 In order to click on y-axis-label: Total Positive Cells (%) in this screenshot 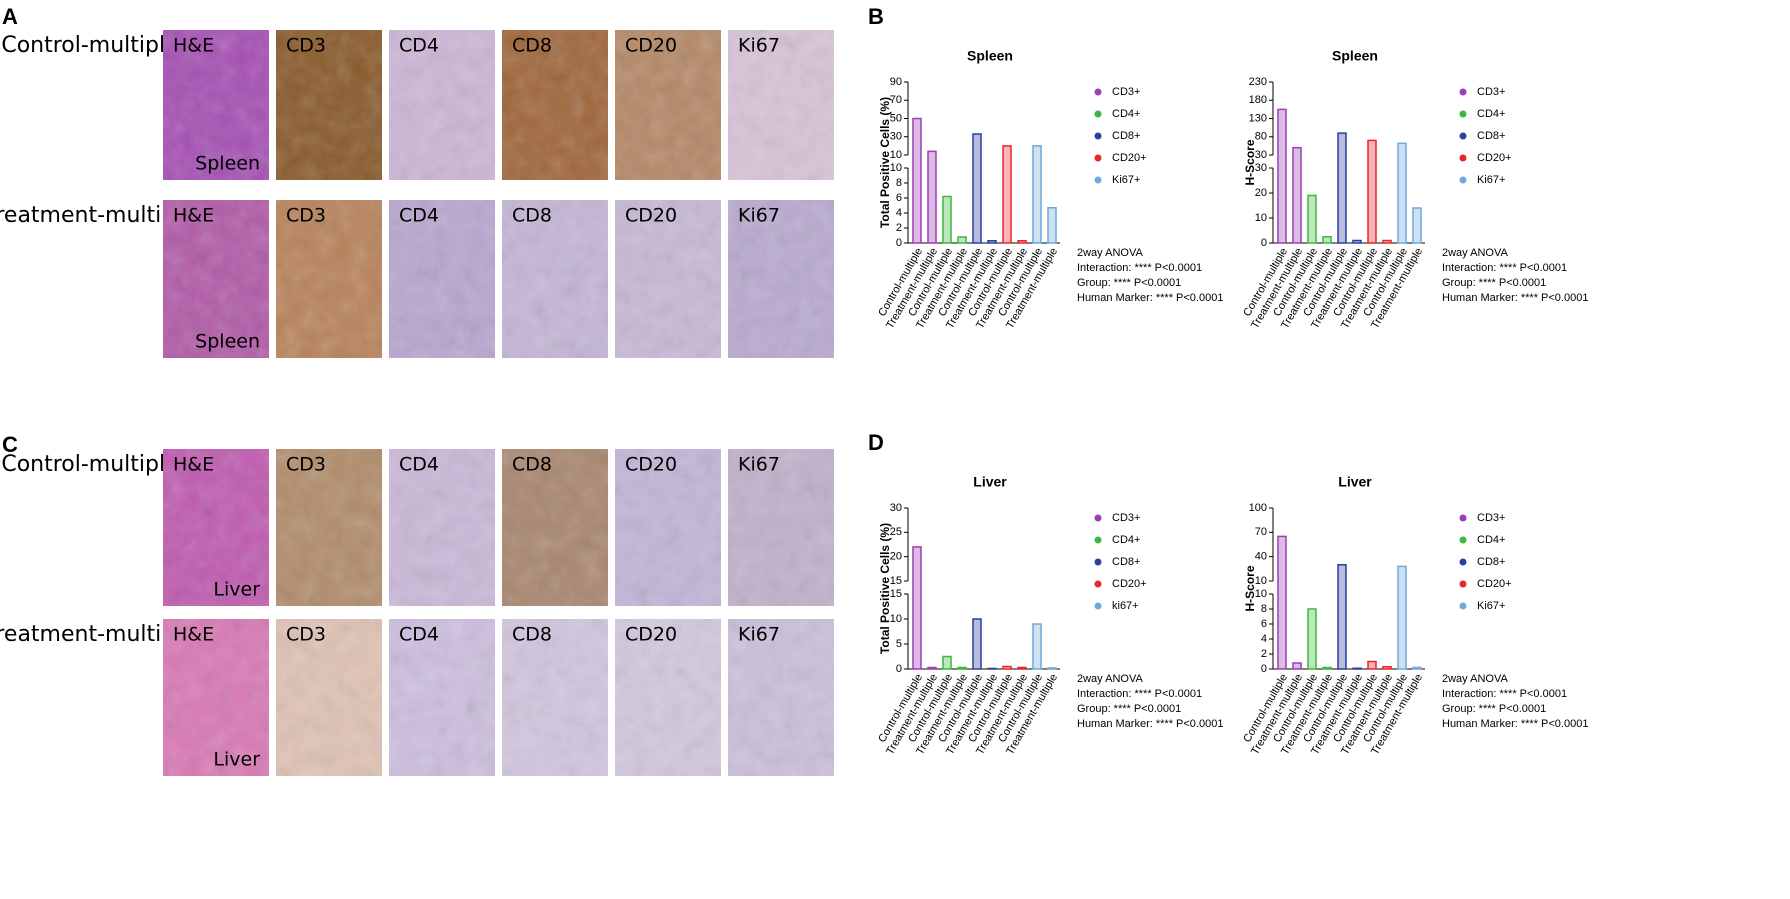, I will do `click(885, 162)`.